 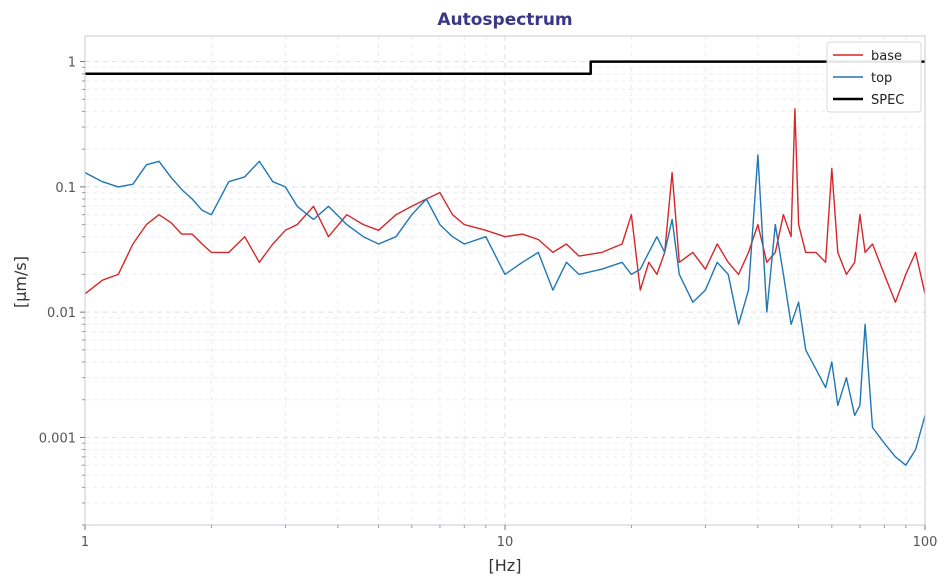 I want to click on legend-label-base: base, so click(x=886, y=56).